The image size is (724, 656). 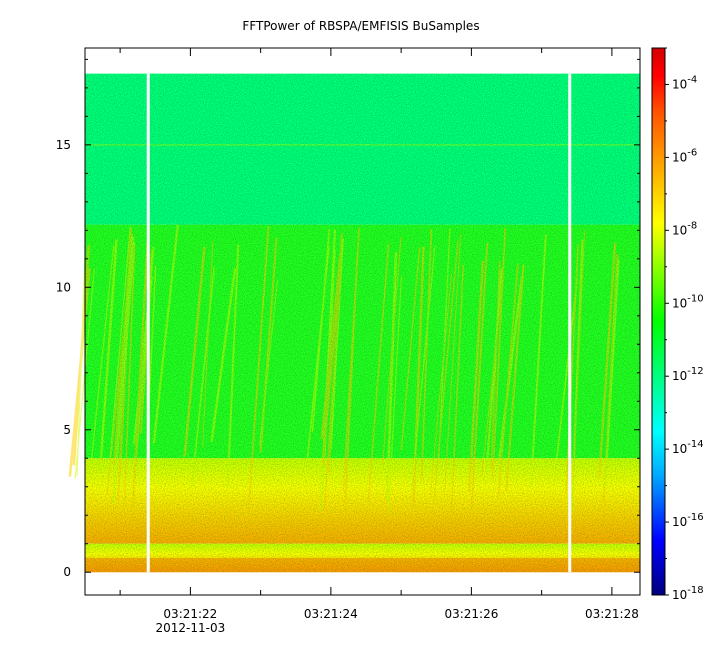 What do you see at coordinates (612, 614) in the screenshot?
I see `x-tick-label: 03:21:28` at bounding box center [612, 614].